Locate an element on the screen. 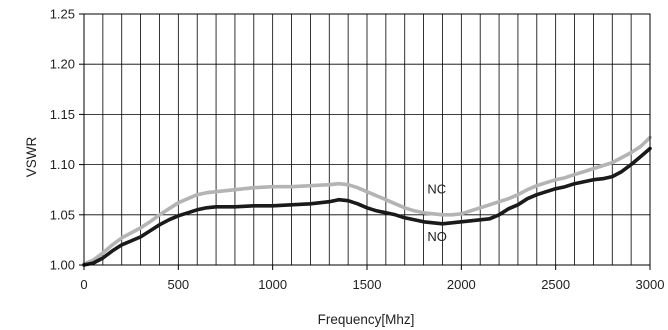  x-axis-title: Frequency[Mhz] is located at coordinates (366, 319).